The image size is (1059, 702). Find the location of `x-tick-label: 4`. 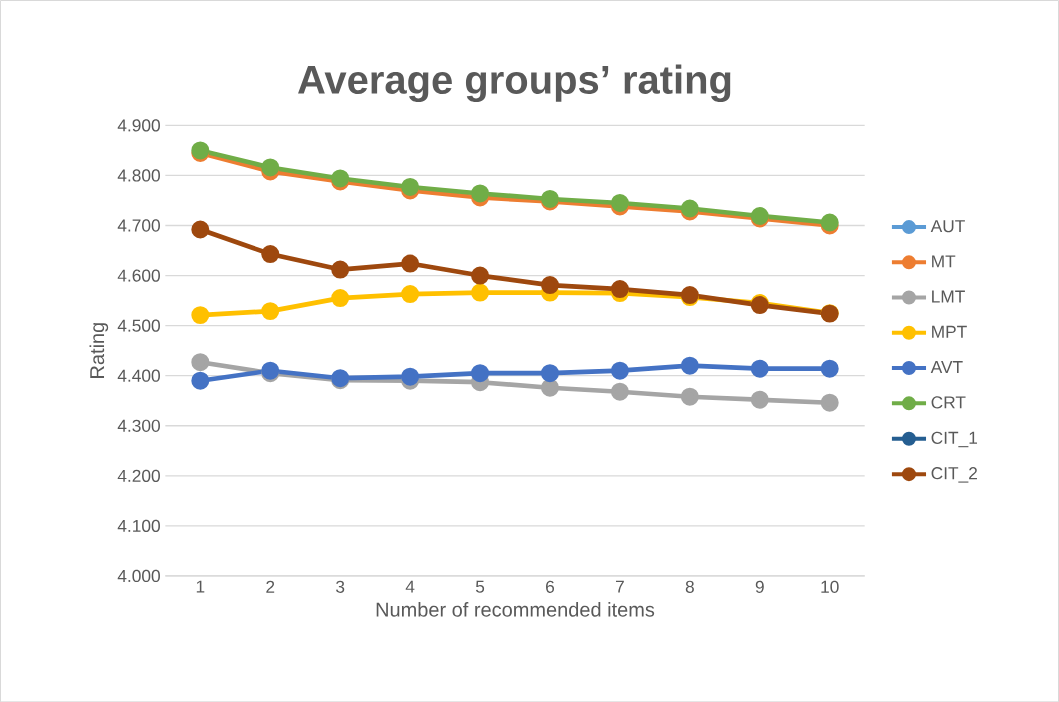

x-tick-label: 4 is located at coordinates (410, 586).